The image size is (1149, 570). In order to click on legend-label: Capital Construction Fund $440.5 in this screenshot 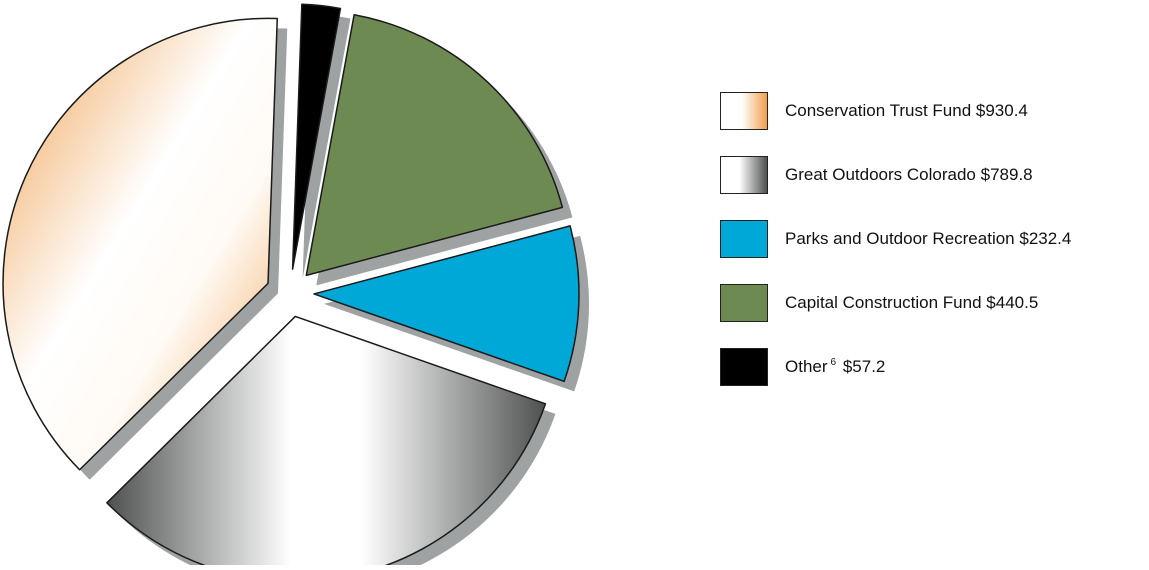, I will do `click(911, 303)`.